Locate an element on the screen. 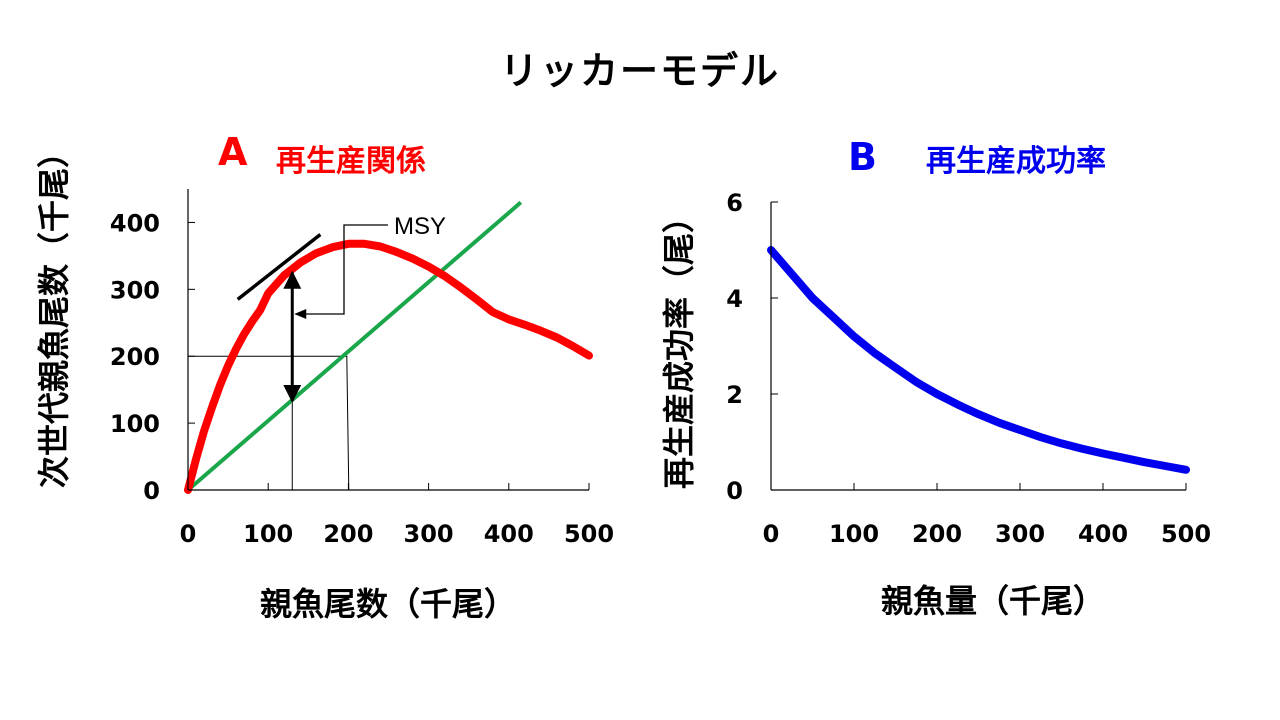 The width and height of the screenshot is (1280, 720). msy-reference-lines is located at coordinates (269, 380).